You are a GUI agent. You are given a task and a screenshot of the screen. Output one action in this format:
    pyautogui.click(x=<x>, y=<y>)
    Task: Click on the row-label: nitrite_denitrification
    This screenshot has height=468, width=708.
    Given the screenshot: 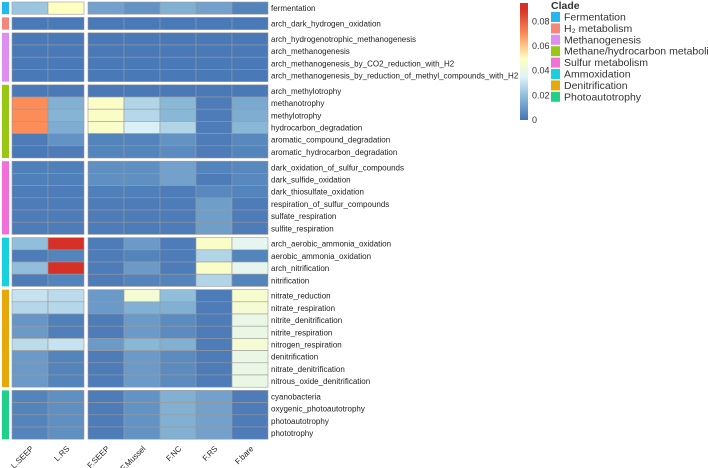 What is the action you would take?
    pyautogui.click(x=306, y=320)
    